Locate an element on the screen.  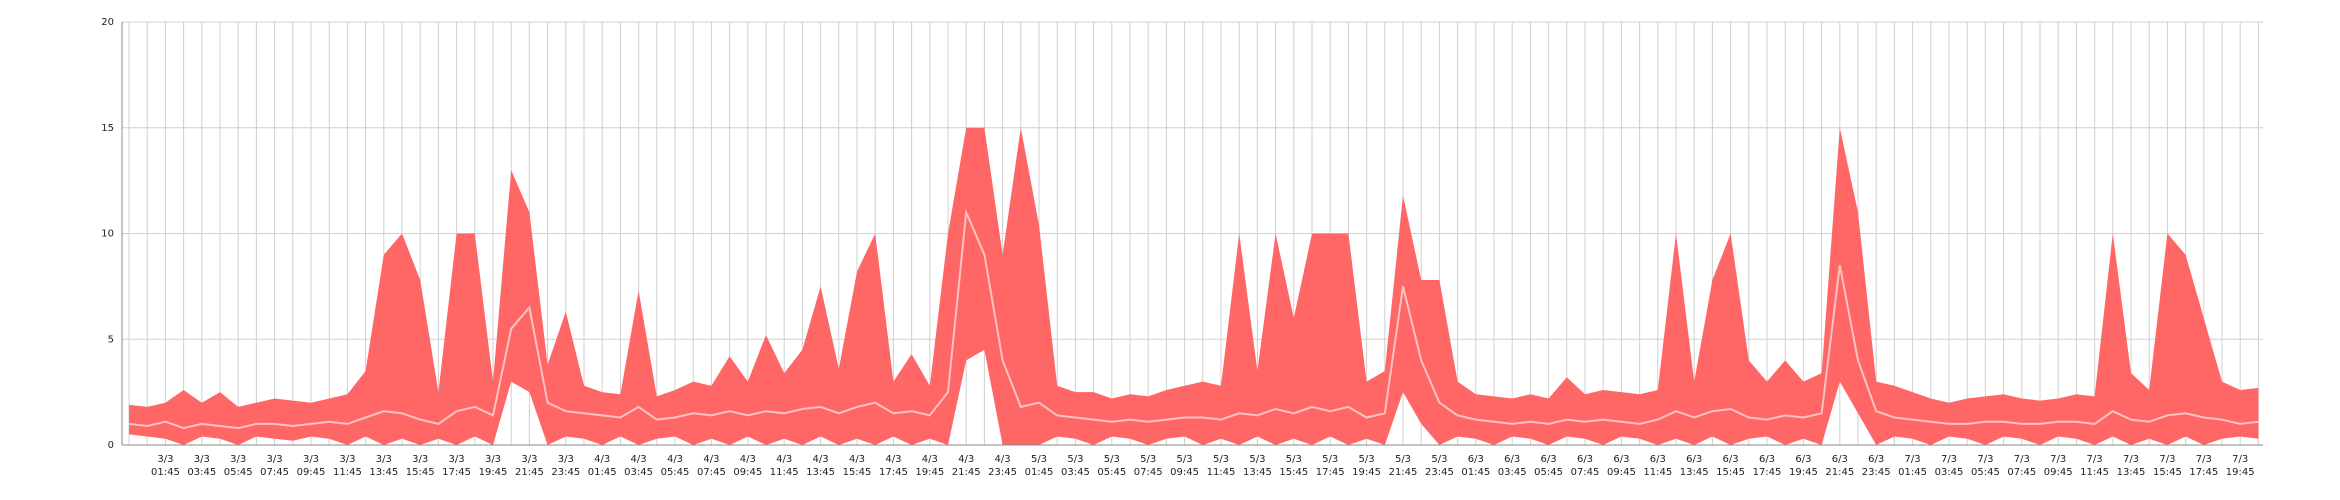
x-tick-label: 4/3 03:45 is located at coordinates (638, 466).